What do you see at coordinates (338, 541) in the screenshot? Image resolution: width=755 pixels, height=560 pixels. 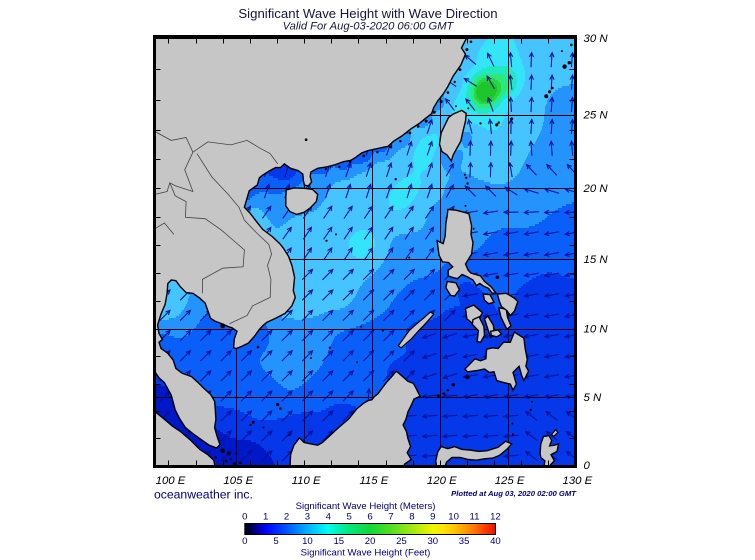 I see `svg-text: 15` at bounding box center [338, 541].